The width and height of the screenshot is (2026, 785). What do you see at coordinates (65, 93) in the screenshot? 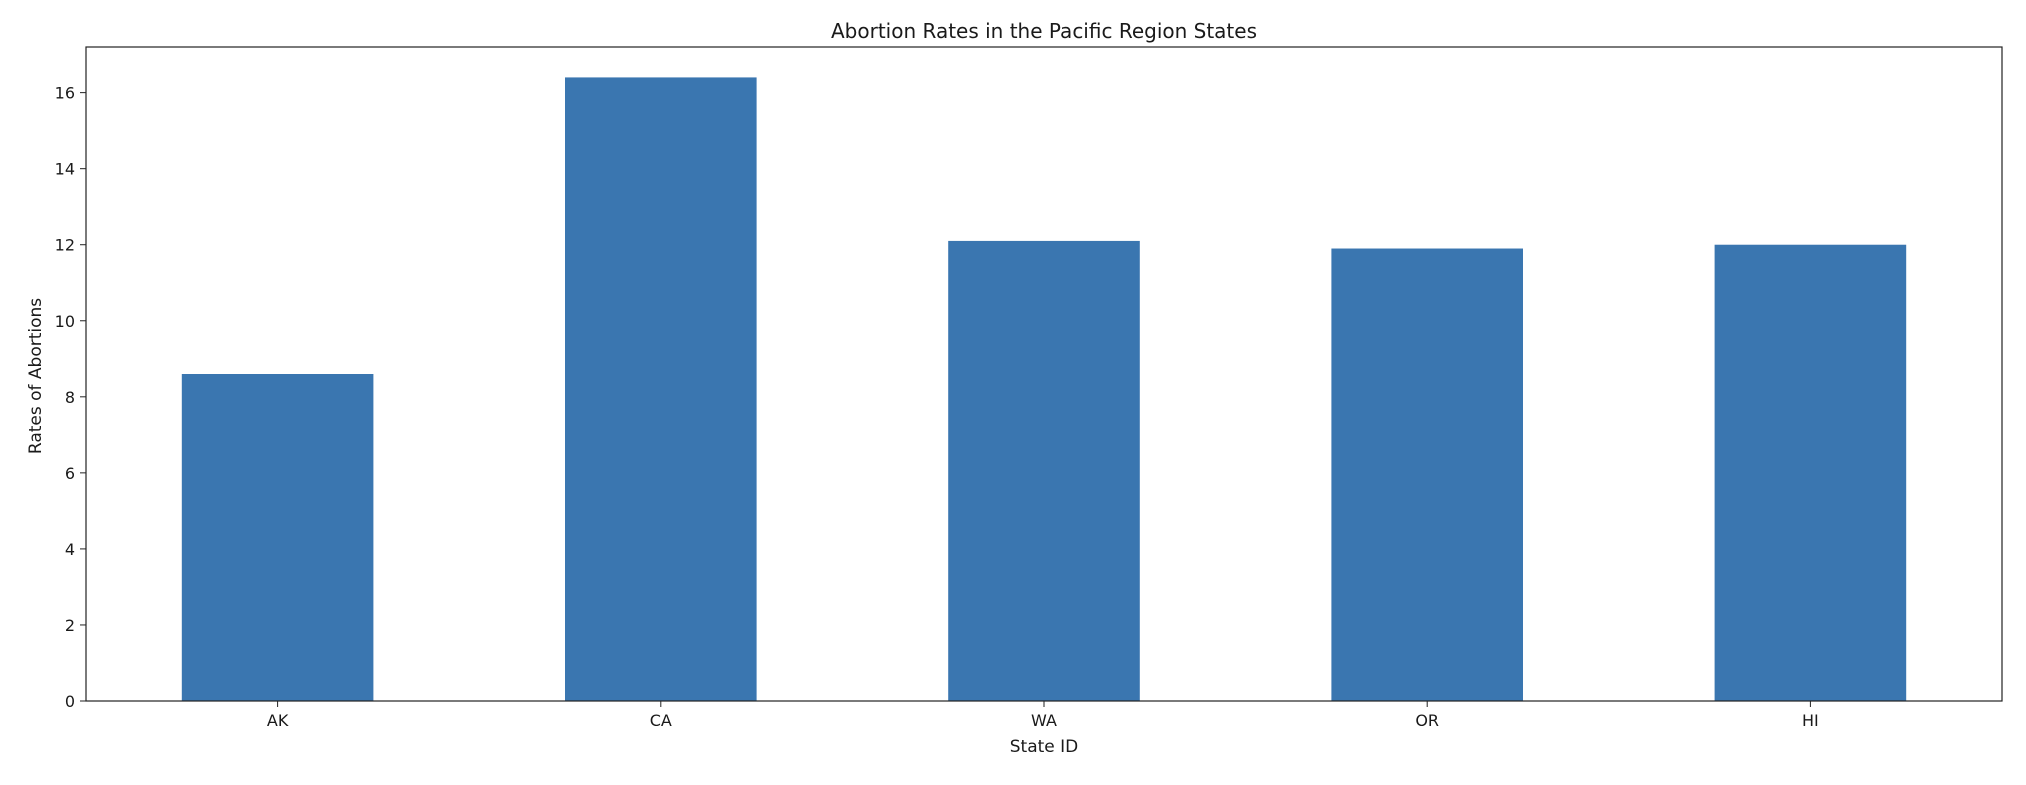
I see `y-tick-label: 16` at bounding box center [65, 93].